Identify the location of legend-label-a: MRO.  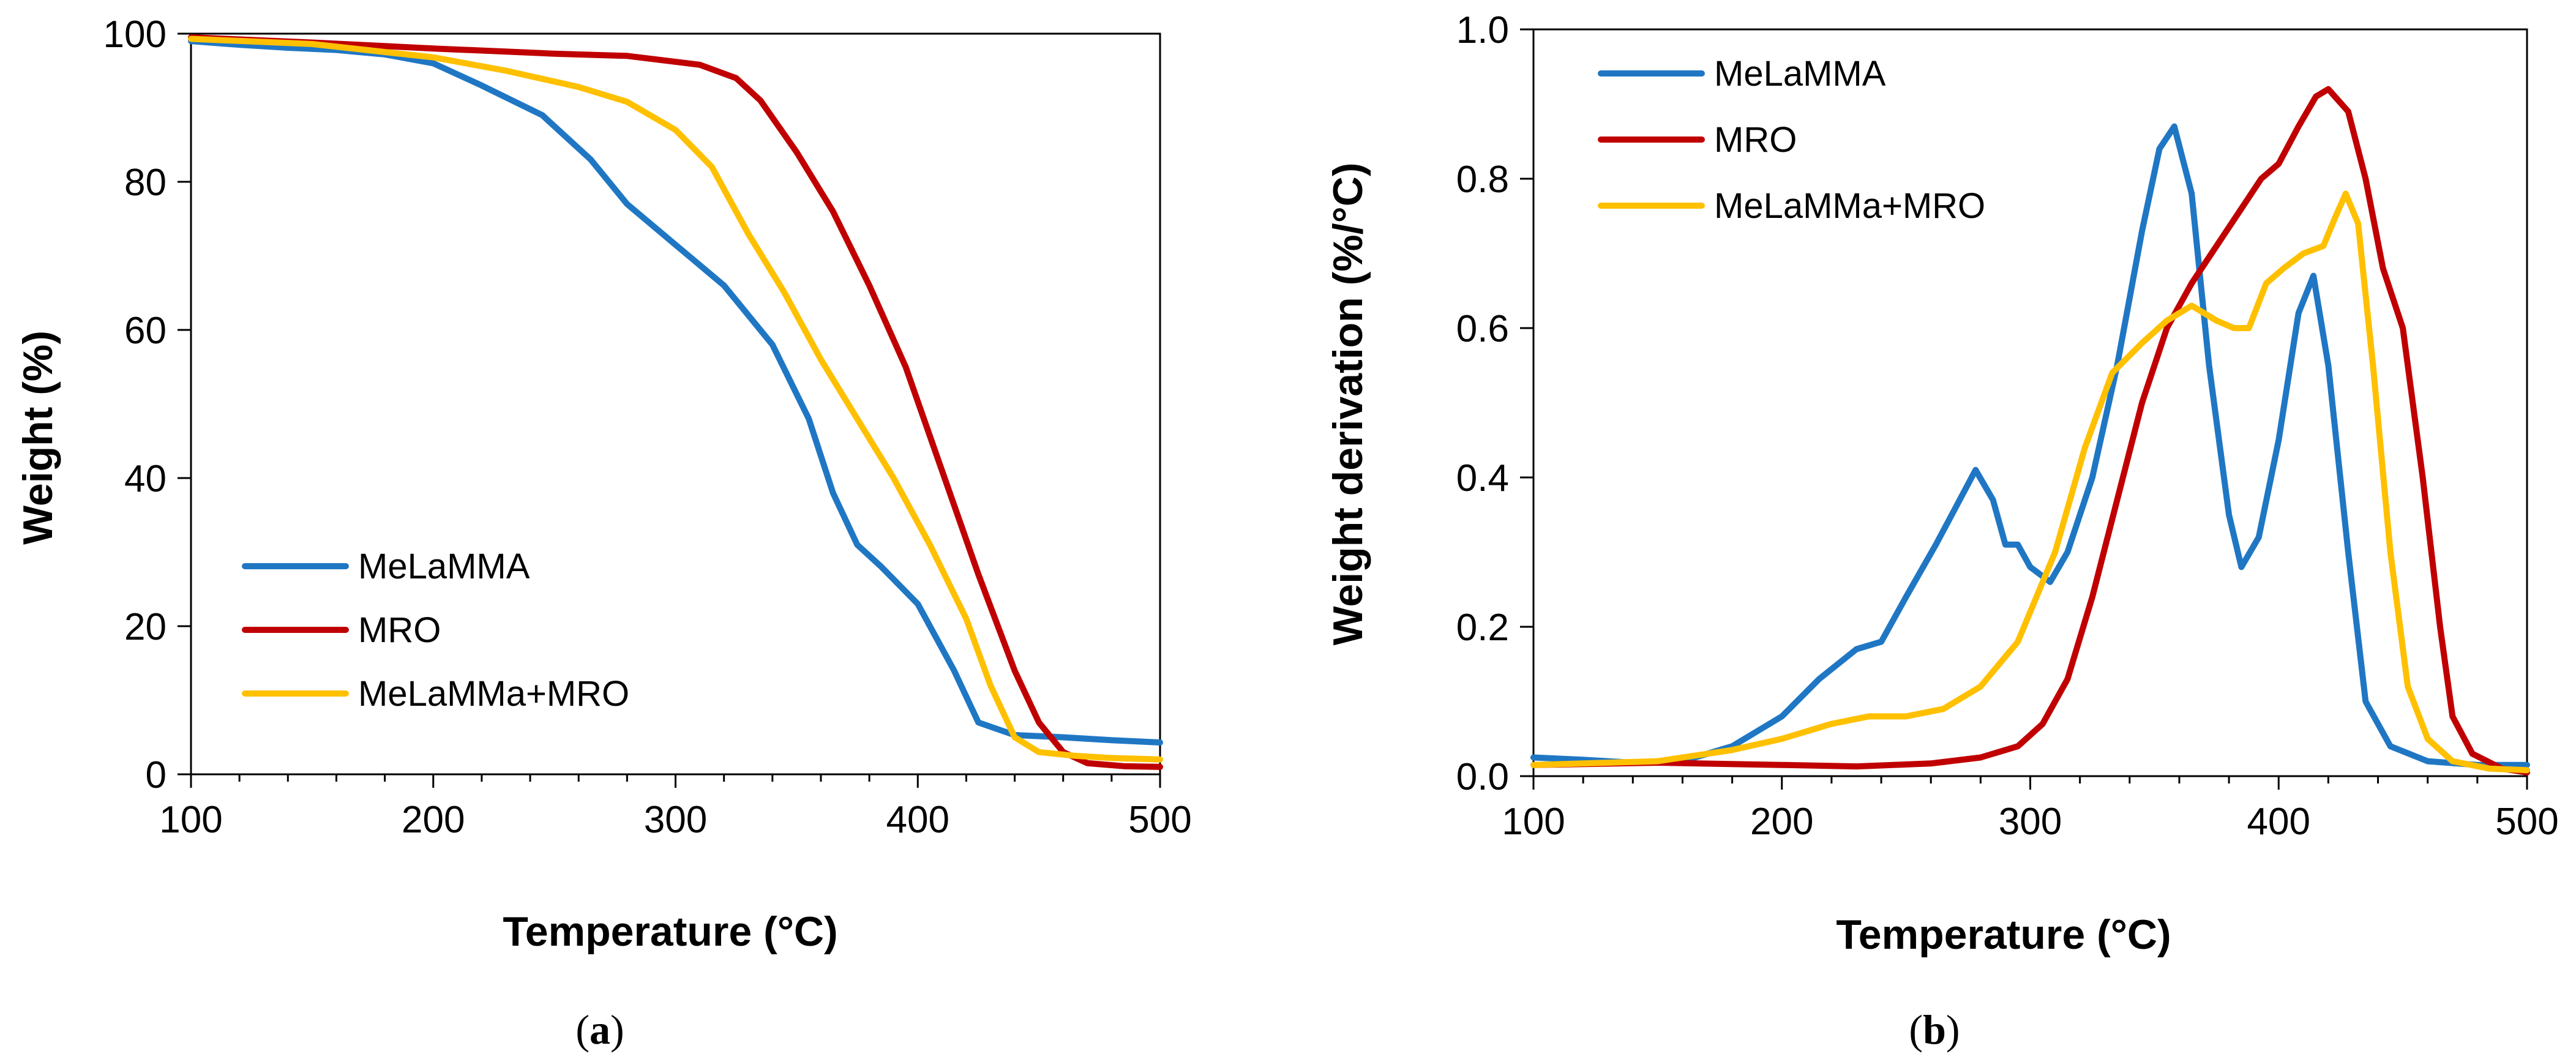
(399, 630).